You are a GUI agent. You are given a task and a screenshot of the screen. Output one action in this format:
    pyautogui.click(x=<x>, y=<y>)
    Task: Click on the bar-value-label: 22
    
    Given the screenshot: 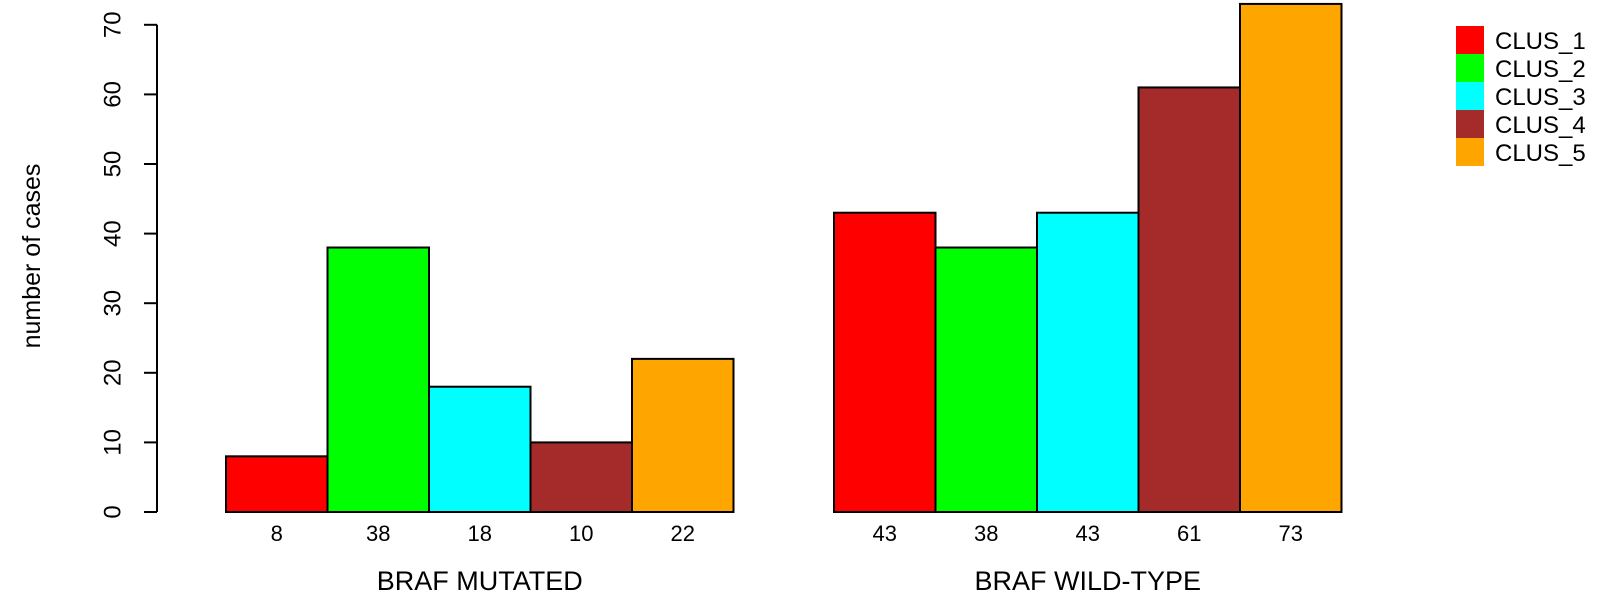 What is the action you would take?
    pyautogui.click(x=683, y=533)
    